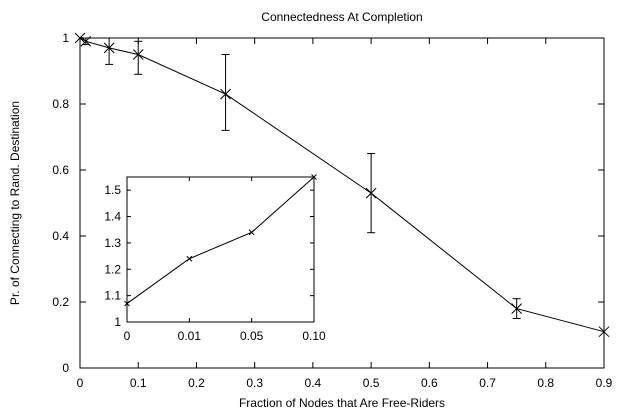  I want to click on y-tick-label: 1, so click(65, 38).